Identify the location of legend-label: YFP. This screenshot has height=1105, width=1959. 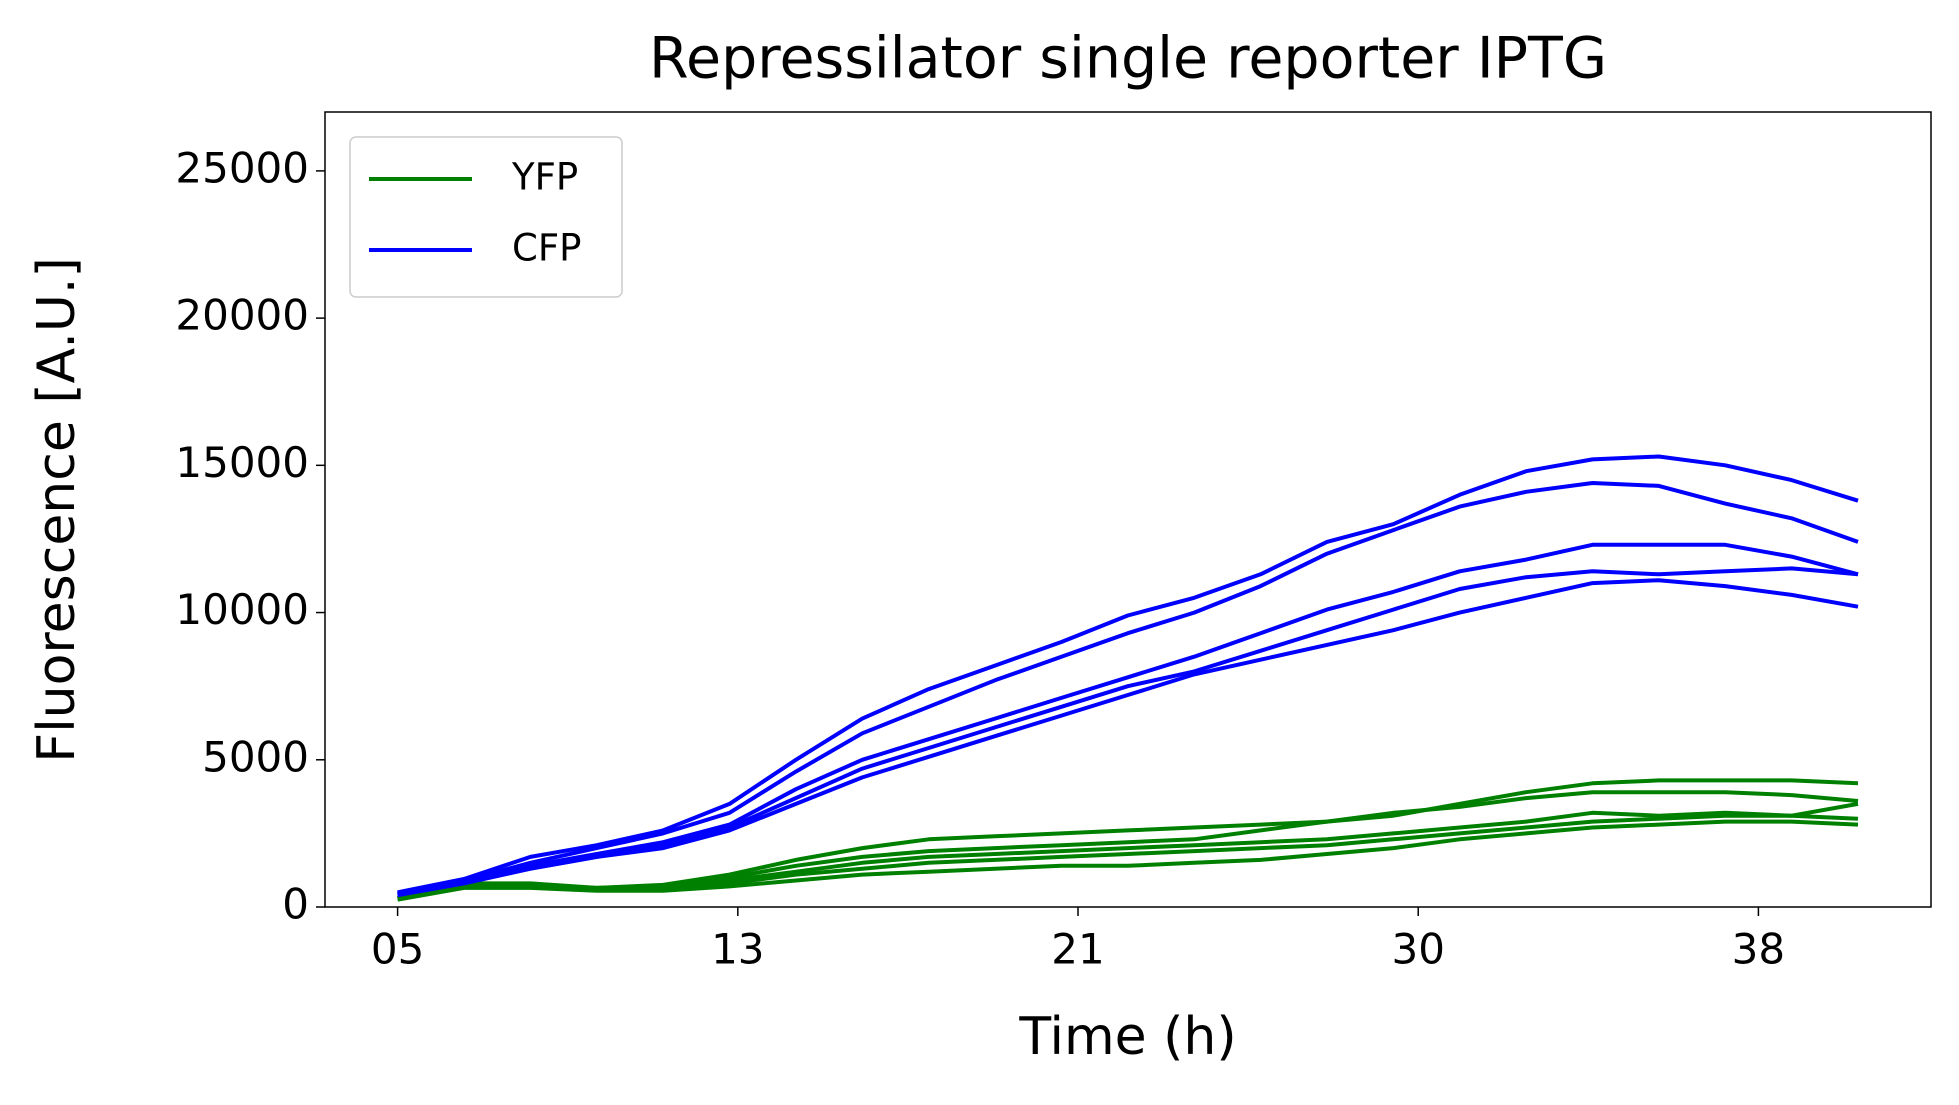
(544, 177).